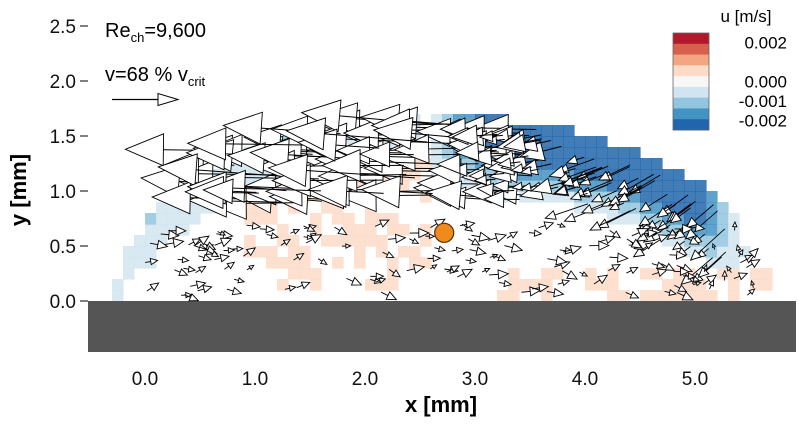 This screenshot has height=427, width=800. Describe the element at coordinates (255, 379) in the screenshot. I see `x-tick-label: 1.0` at that location.